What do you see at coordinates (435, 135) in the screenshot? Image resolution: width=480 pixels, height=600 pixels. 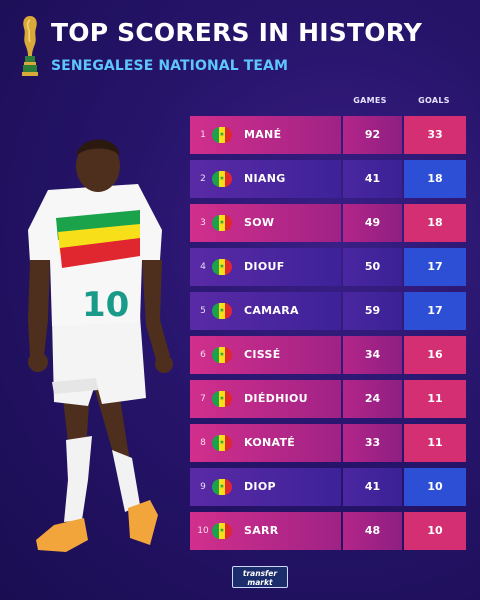 I see `goals-cell: 33` at bounding box center [435, 135].